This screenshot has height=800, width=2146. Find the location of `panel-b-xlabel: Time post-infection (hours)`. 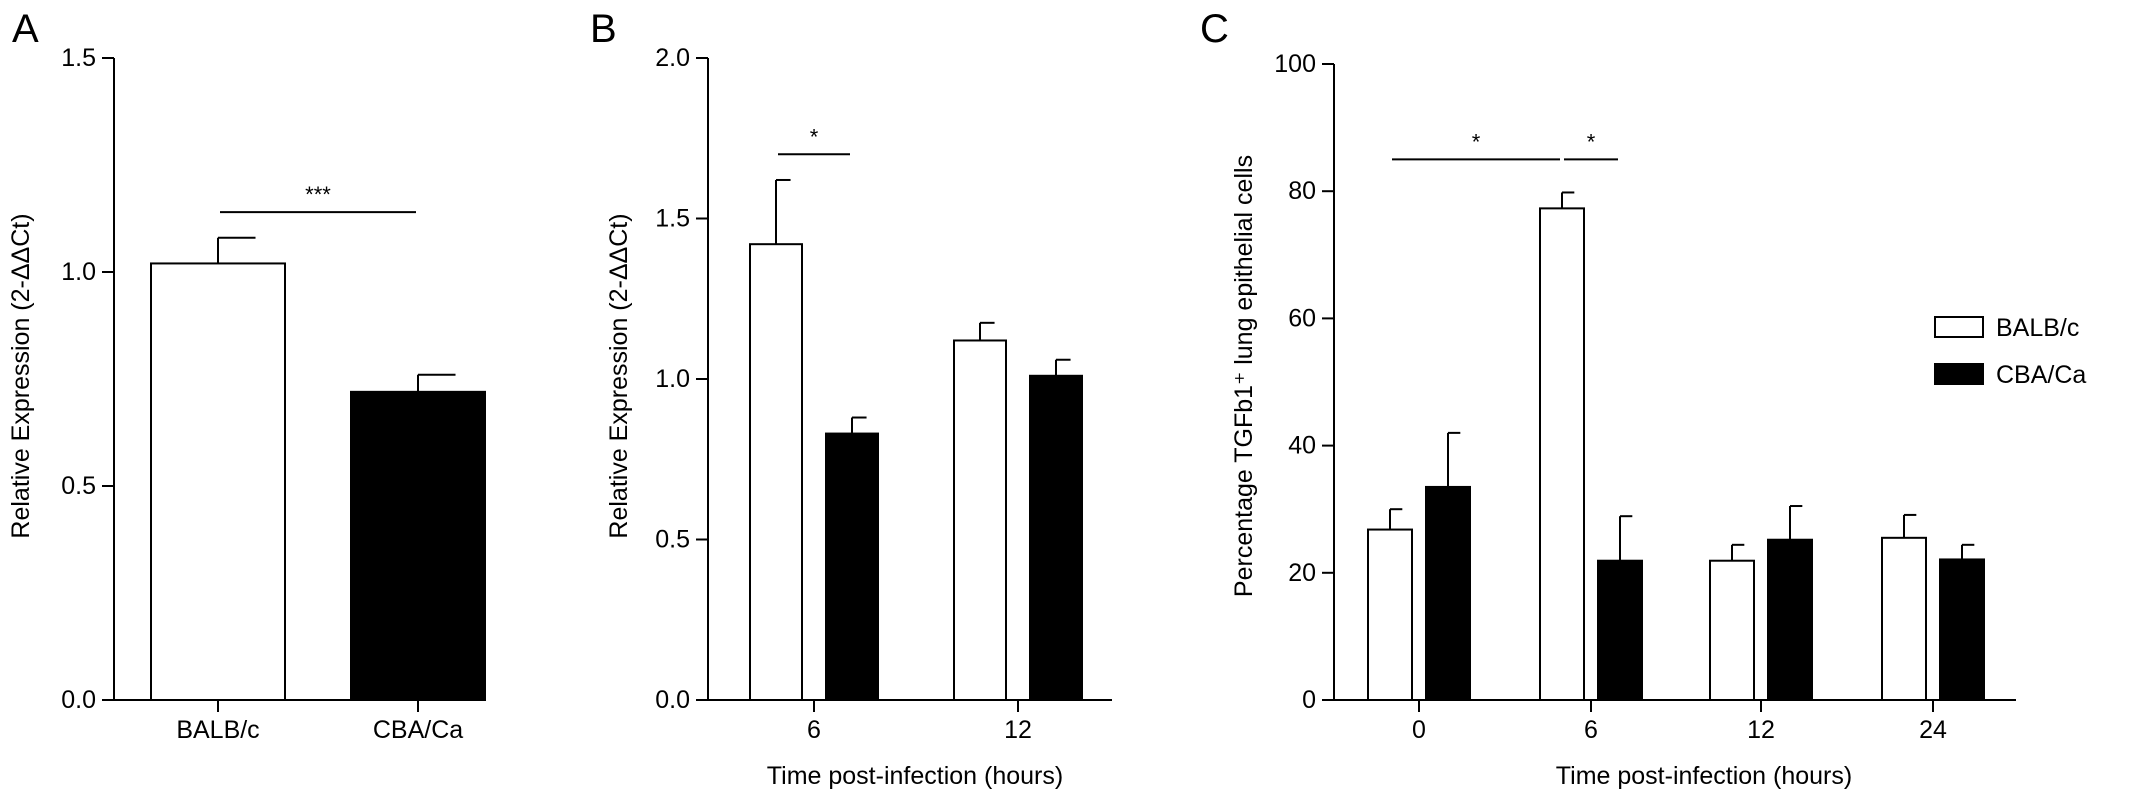

panel-b-xlabel: Time post-infection (hours) is located at coordinates (915, 776).